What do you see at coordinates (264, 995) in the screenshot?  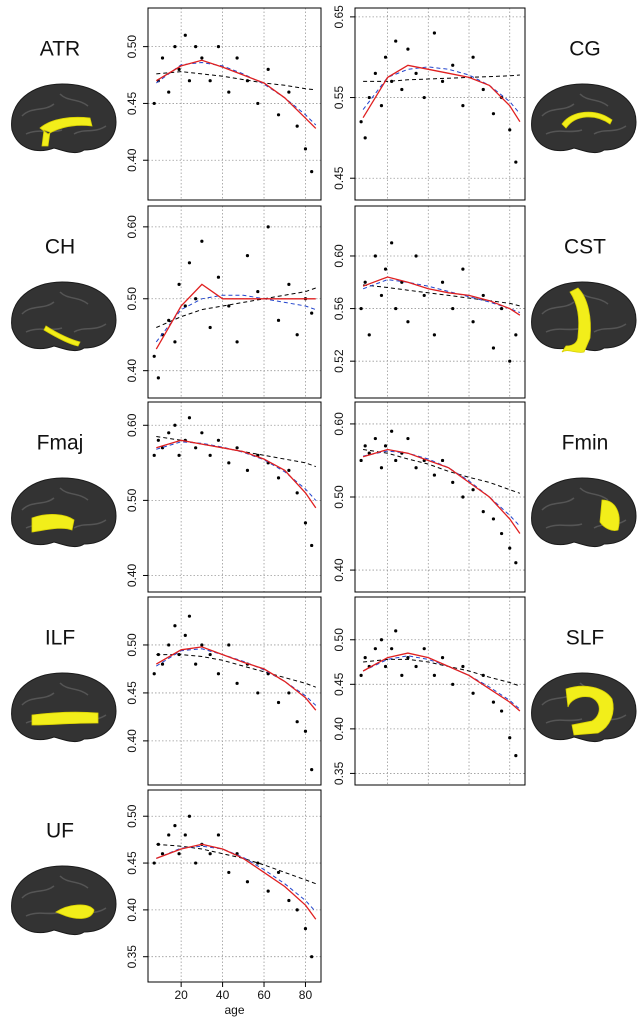 I see `x-tick-label: 60` at bounding box center [264, 995].